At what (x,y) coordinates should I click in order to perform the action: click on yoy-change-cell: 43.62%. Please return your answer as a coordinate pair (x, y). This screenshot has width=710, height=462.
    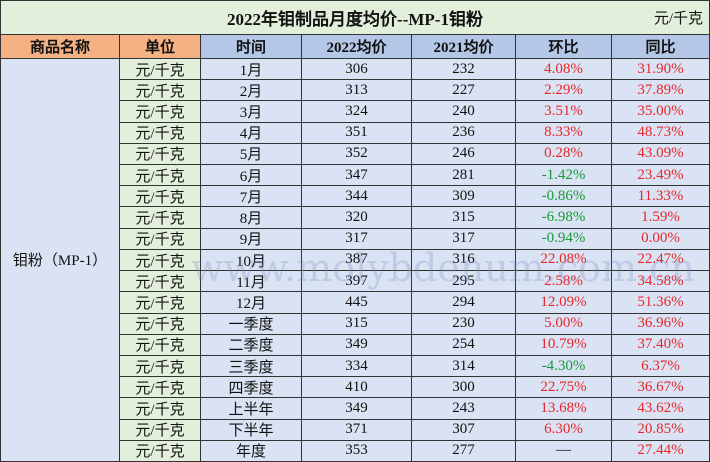
    Looking at the image, I should click on (660, 408).